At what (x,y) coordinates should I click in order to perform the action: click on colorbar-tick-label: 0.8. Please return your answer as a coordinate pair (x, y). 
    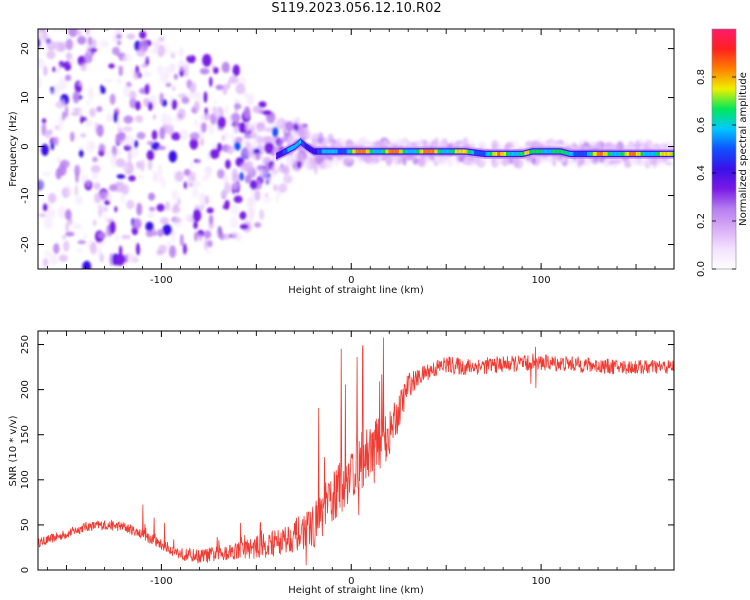
    Looking at the image, I should click on (701, 77).